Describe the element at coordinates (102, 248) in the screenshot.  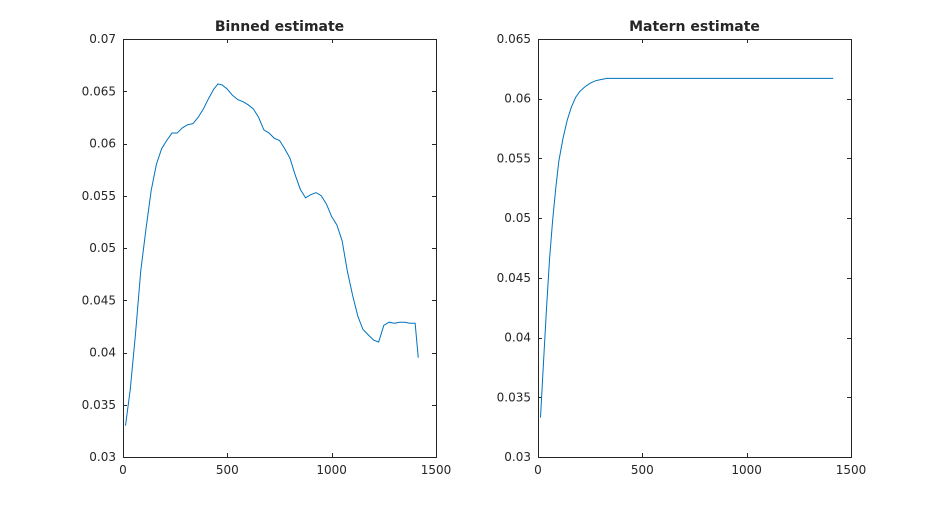
I see `chart-0-y-tick-label: 0.05` at that location.